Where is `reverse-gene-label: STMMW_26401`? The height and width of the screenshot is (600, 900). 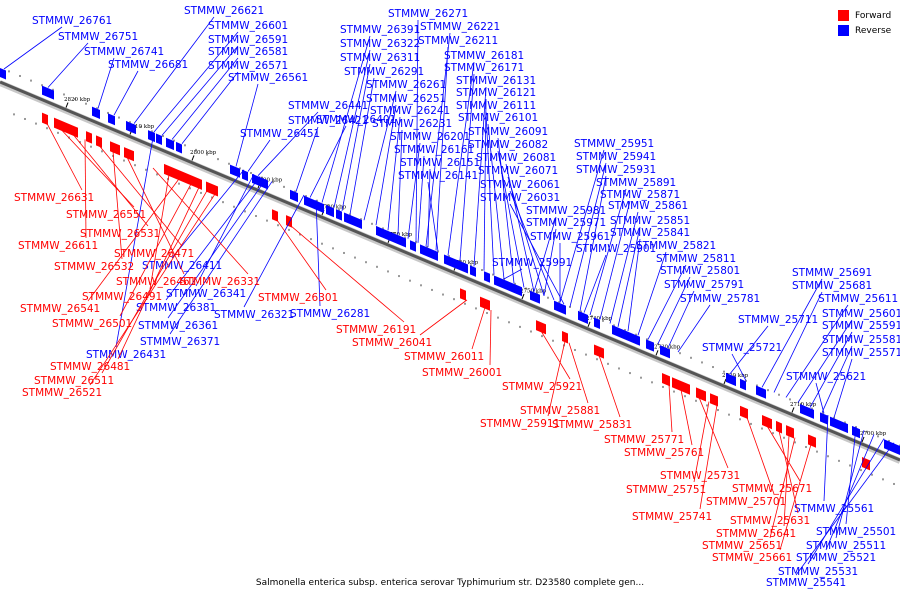 reverse-gene-label: STMMW_26401 is located at coordinates (356, 120).